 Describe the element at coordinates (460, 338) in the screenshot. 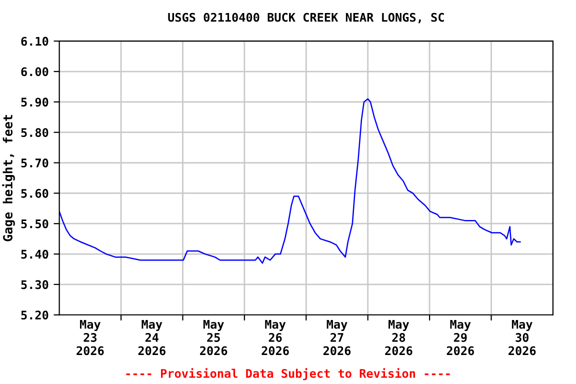

I see `x-tick-label: May 29 2026` at that location.